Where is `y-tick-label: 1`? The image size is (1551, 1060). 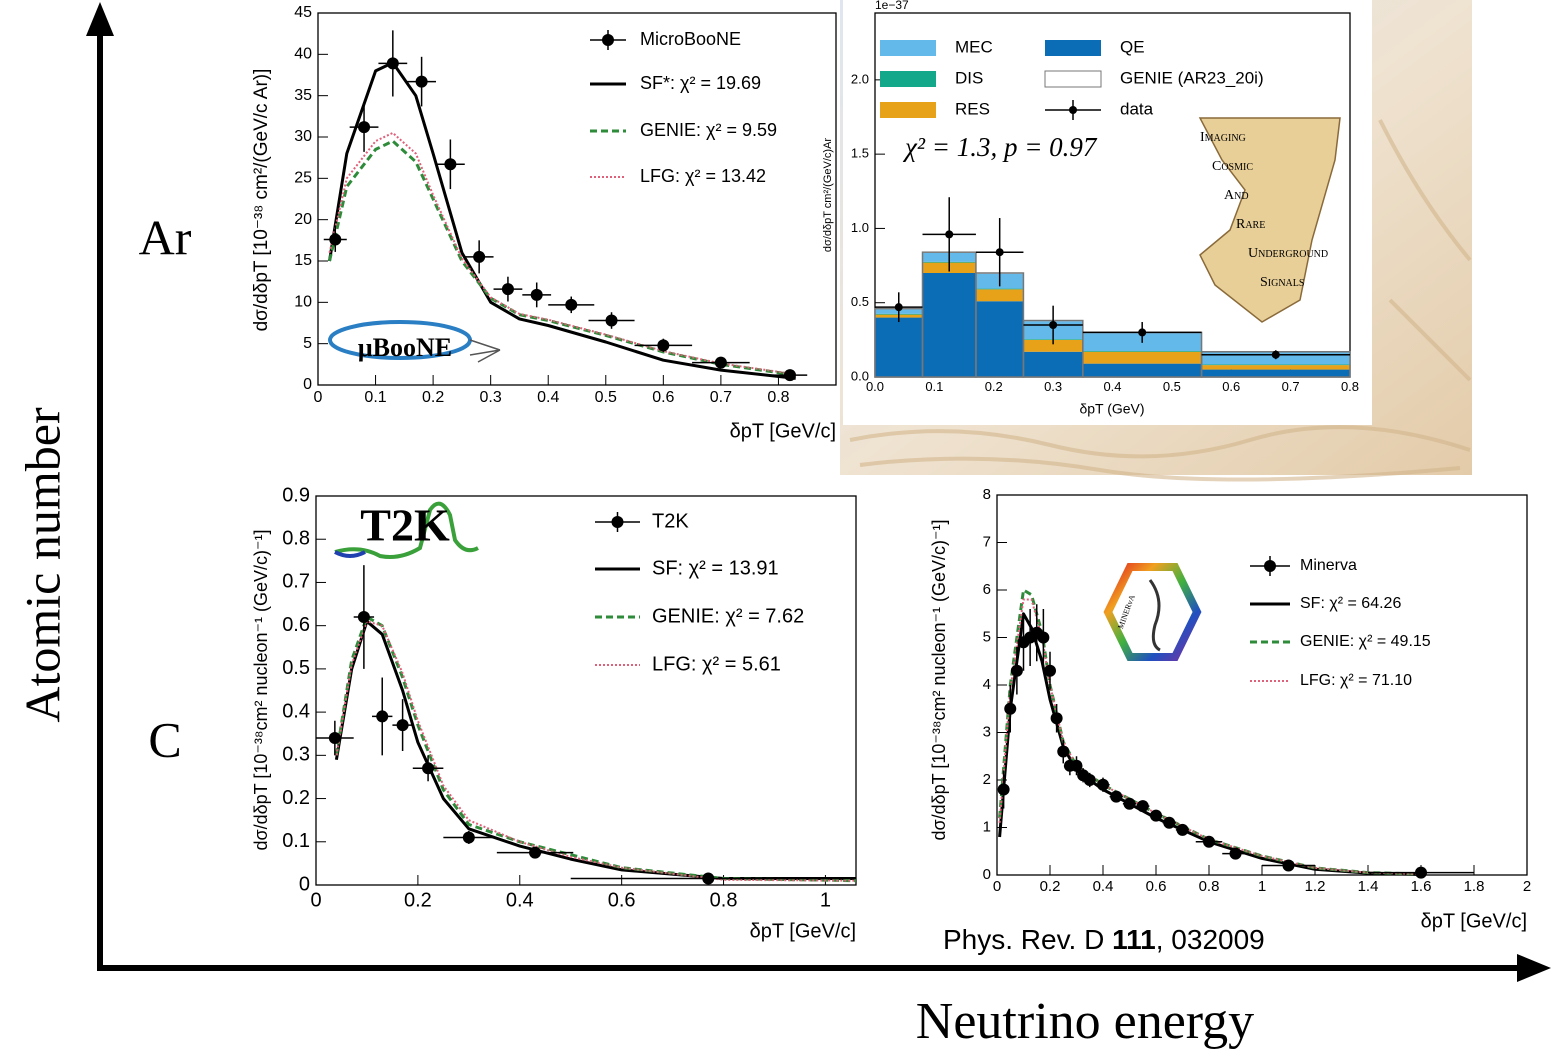 y-tick-label: 1 is located at coordinates (987, 826).